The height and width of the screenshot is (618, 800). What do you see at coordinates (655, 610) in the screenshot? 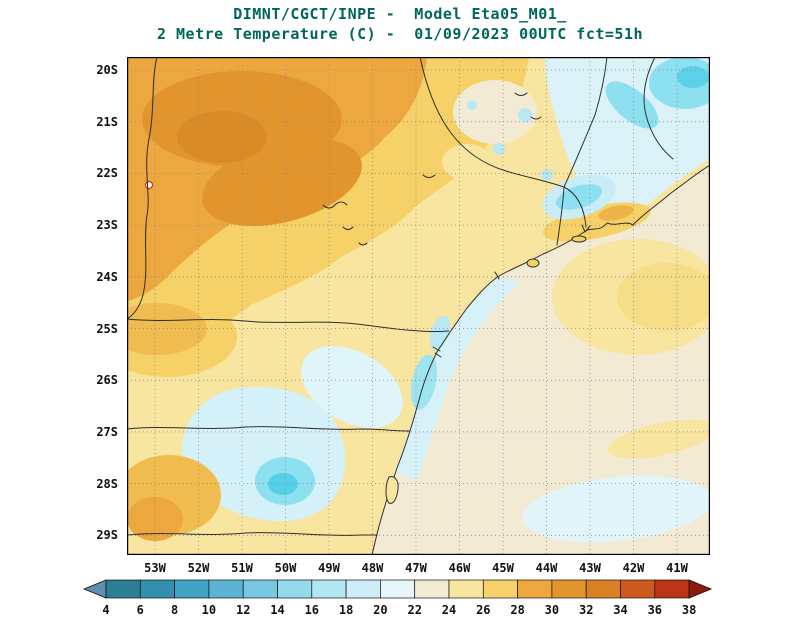
I see `colorbar-tick-label: 36` at bounding box center [655, 610].